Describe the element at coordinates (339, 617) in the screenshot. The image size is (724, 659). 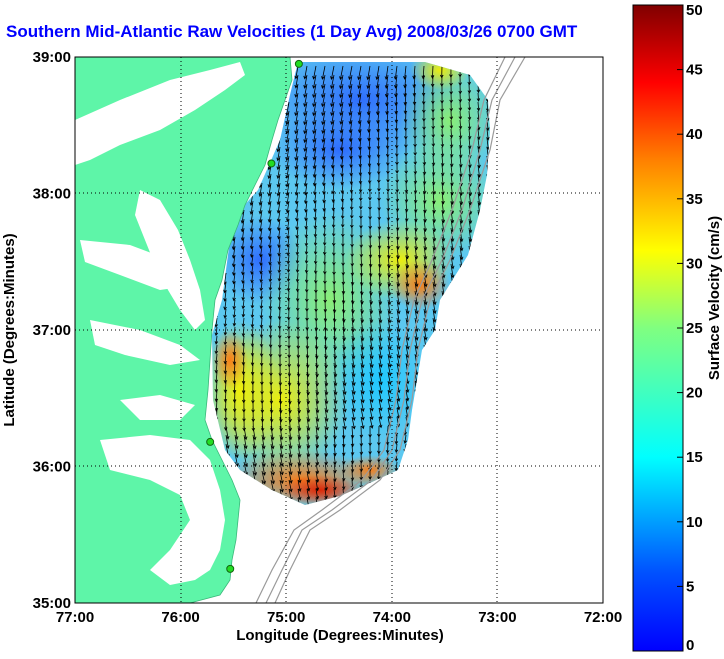
I see `x-axis-ticks: 77:00 76:00 75:00 74:00 73:00 72:00` at that location.